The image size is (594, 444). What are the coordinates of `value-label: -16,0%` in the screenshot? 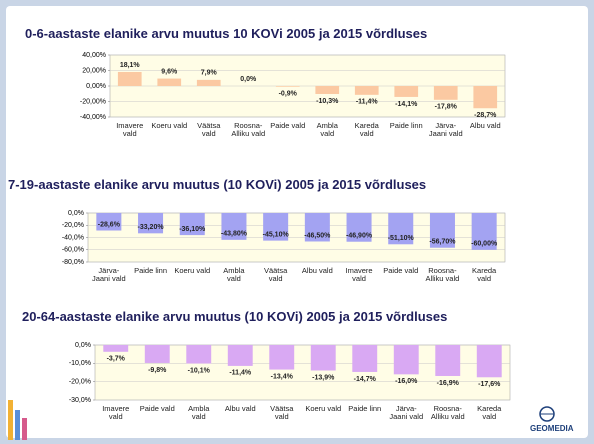 It's located at (406, 381).